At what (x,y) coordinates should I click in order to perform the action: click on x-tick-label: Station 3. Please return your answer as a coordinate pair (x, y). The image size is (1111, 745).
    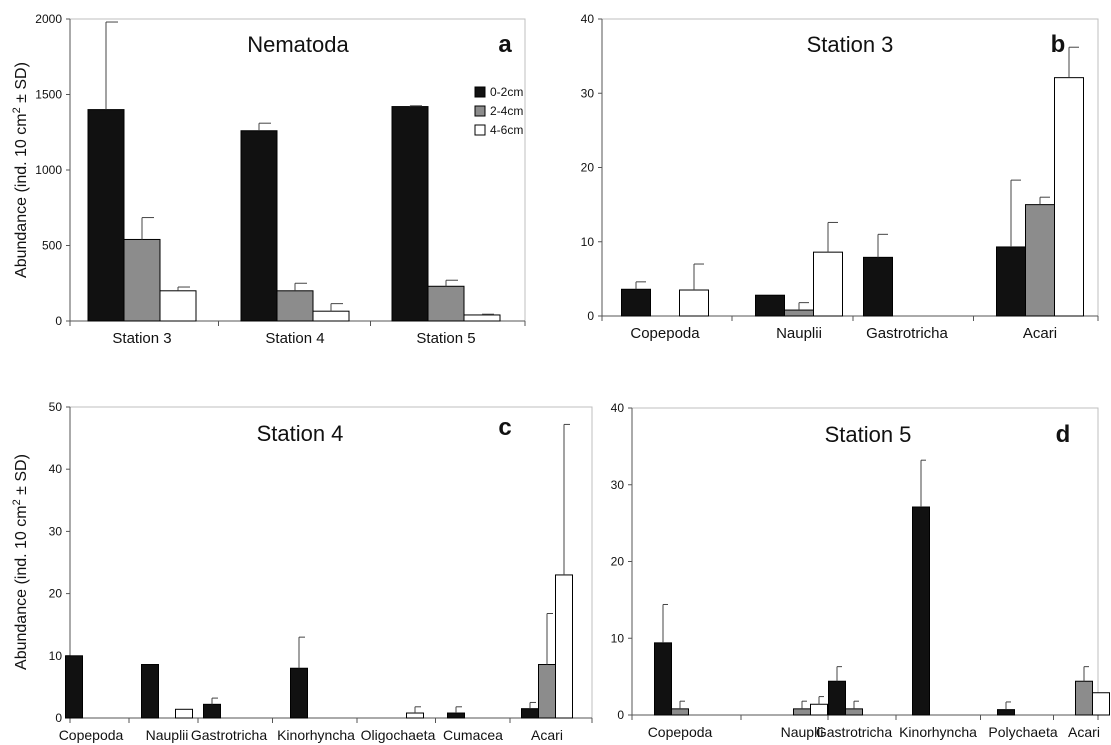
    Looking at the image, I should click on (141, 338).